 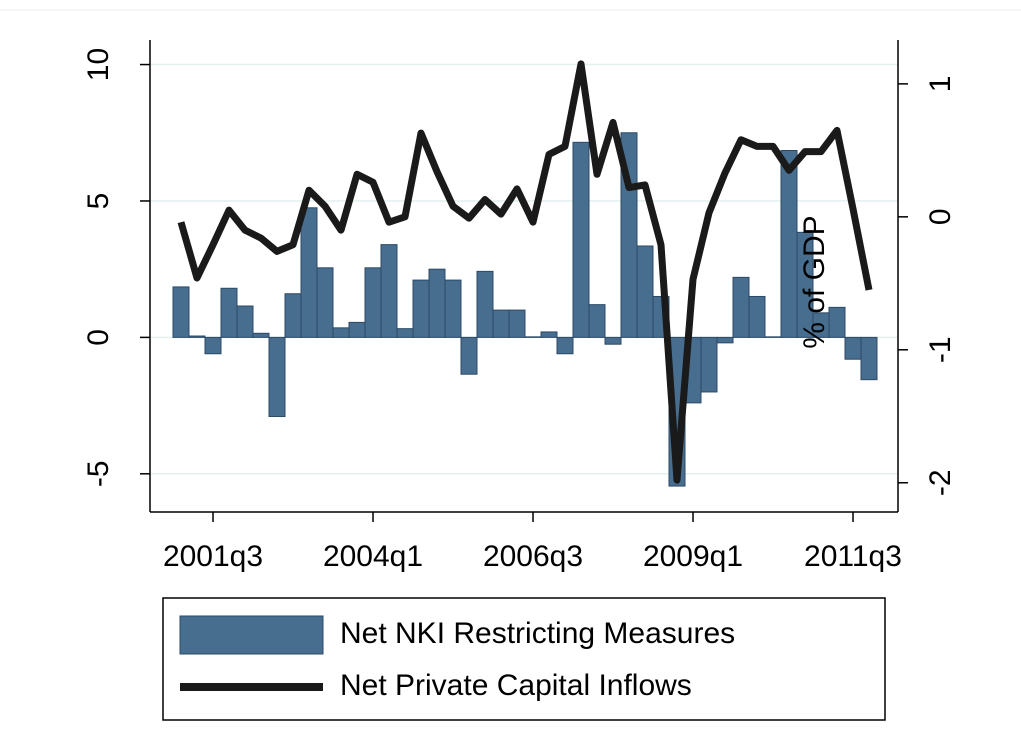 I want to click on y-tick-label: 5, so click(x=98, y=201).